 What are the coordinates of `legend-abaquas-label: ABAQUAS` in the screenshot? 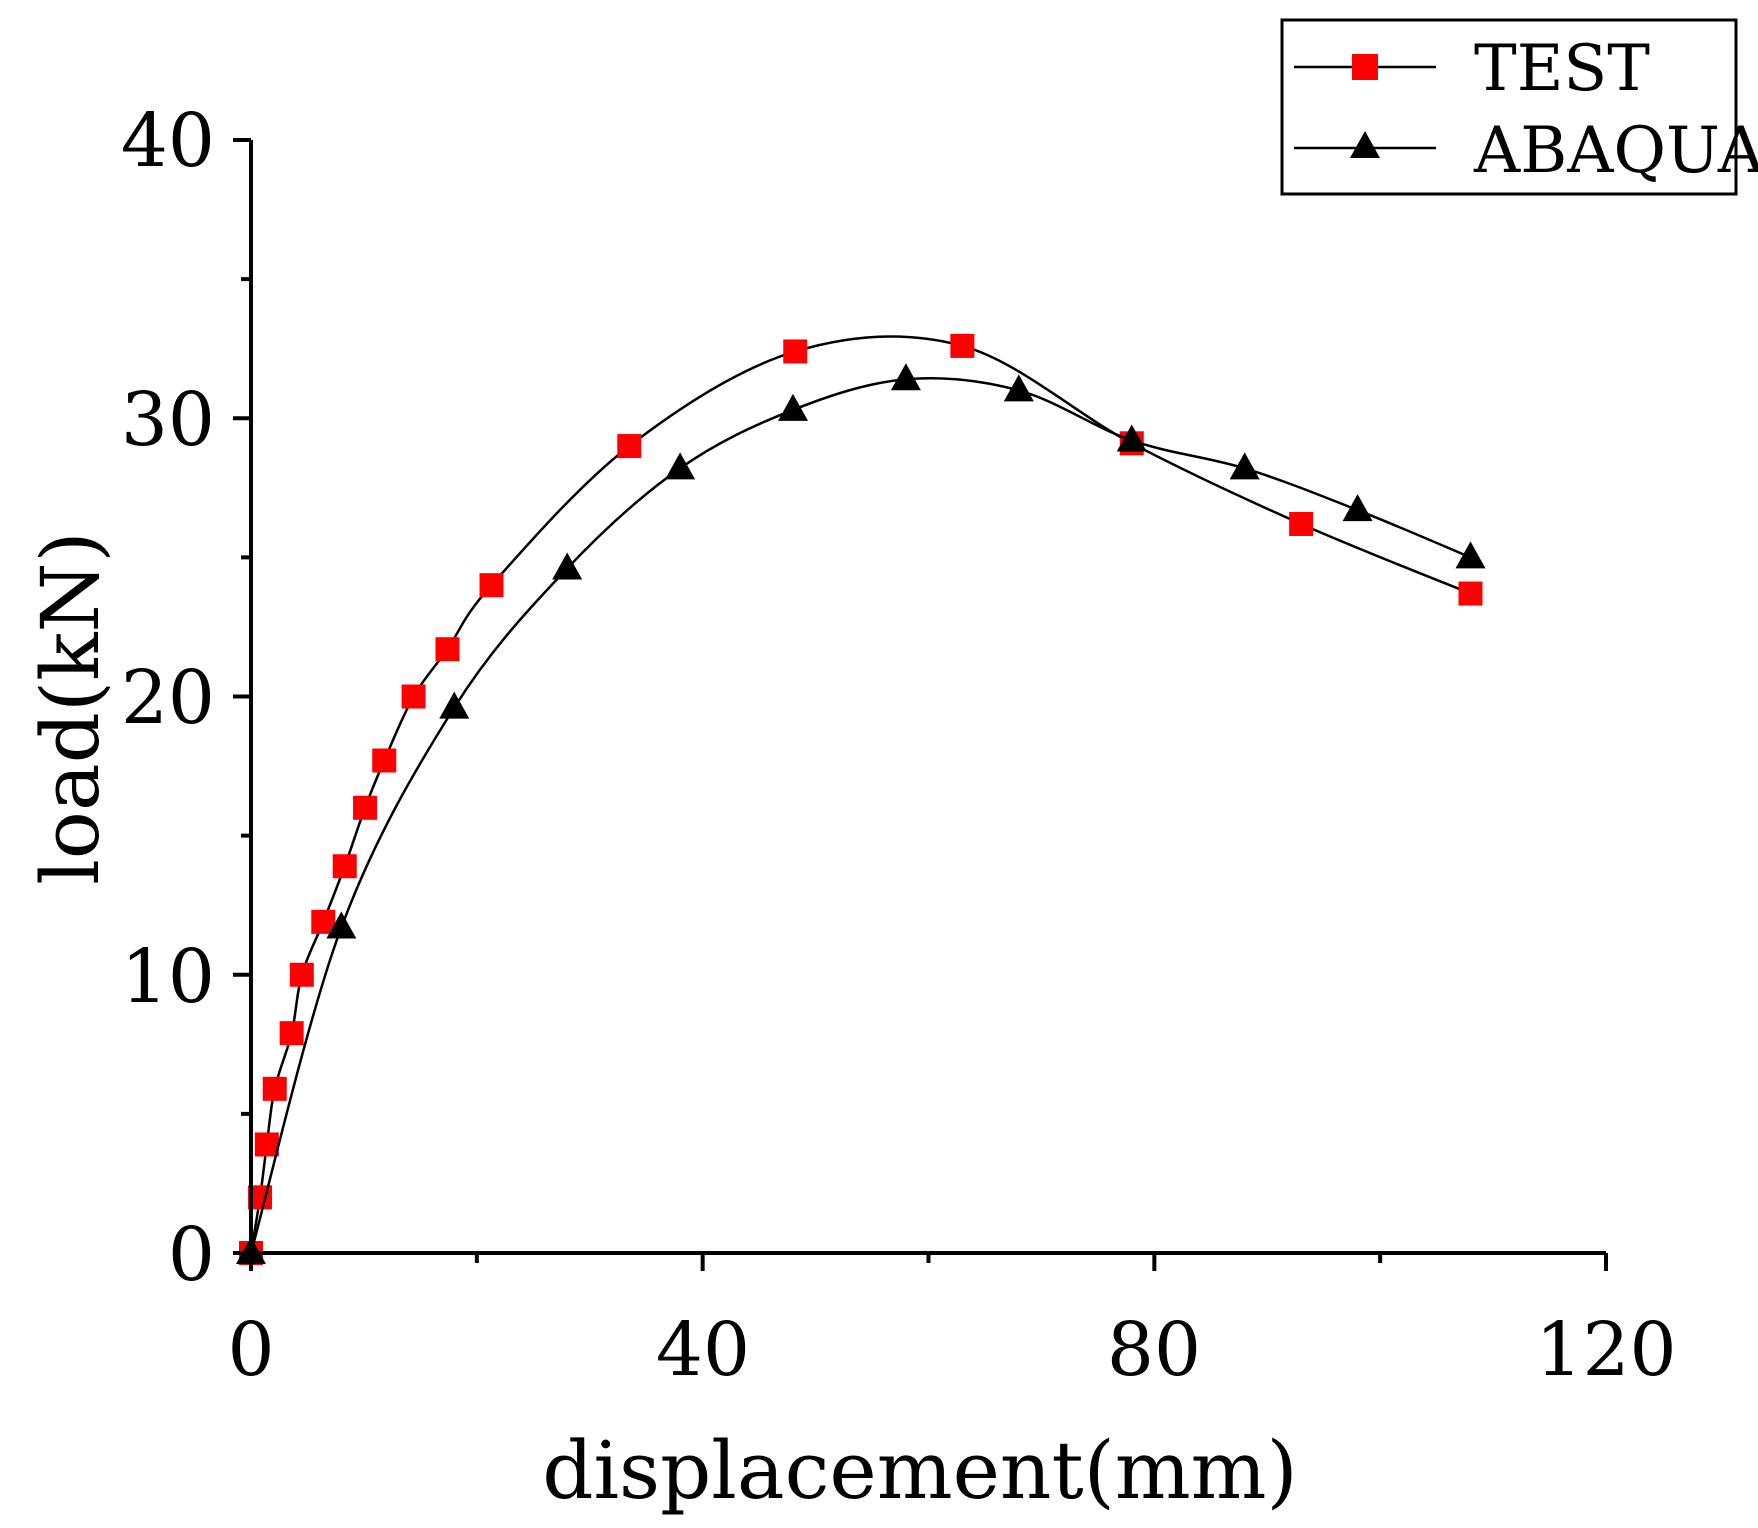 It's located at (1615, 151).